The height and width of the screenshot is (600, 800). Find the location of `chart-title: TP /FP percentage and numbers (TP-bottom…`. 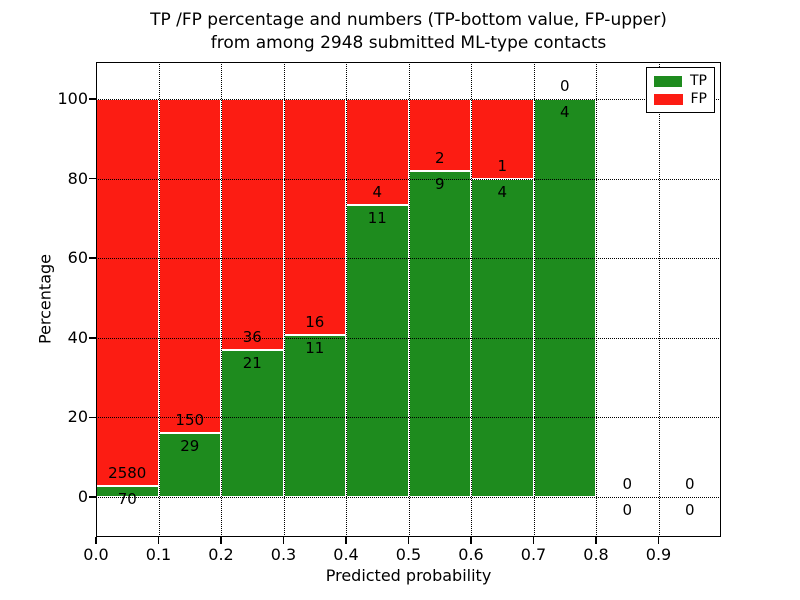

chart-title: TP /FP percentage and numbers (TP-bottom… is located at coordinates (408, 32).